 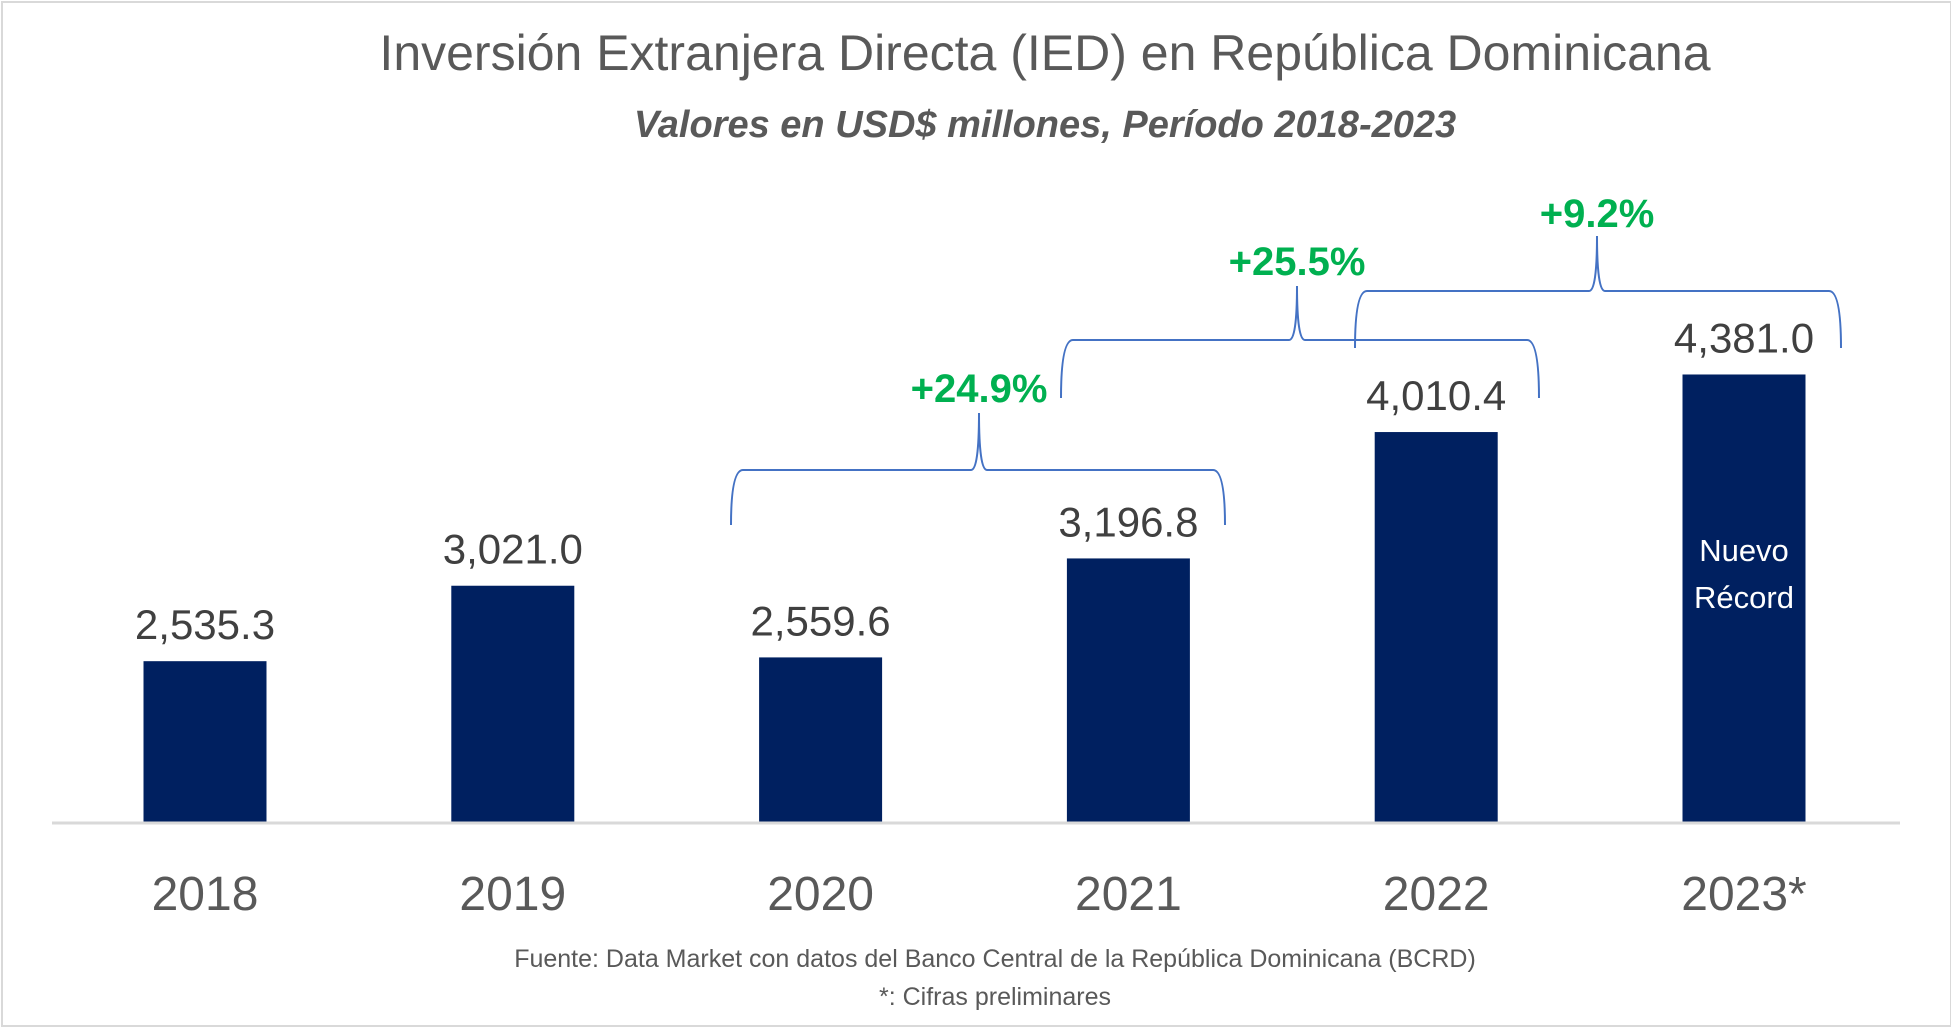 What do you see at coordinates (513, 703) in the screenshot?
I see `bar-2019` at bounding box center [513, 703].